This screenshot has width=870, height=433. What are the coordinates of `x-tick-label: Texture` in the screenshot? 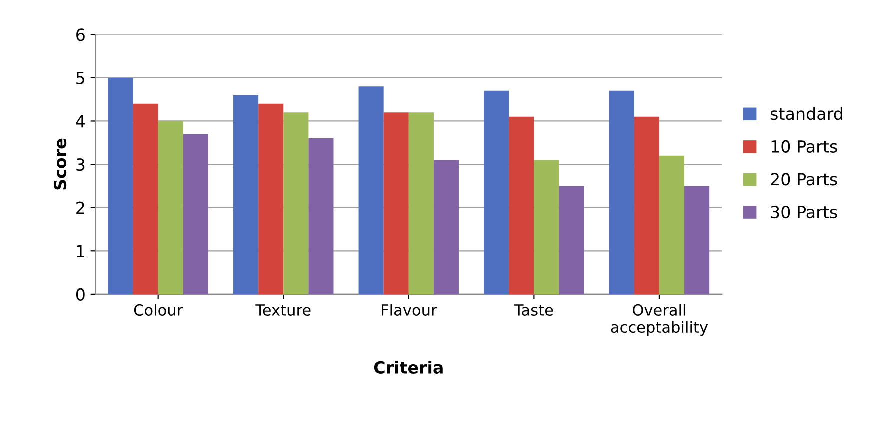 It's located at (283, 310).